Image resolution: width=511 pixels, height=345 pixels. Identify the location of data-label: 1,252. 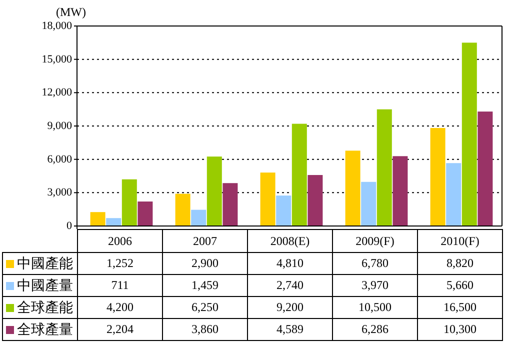
(120, 263).